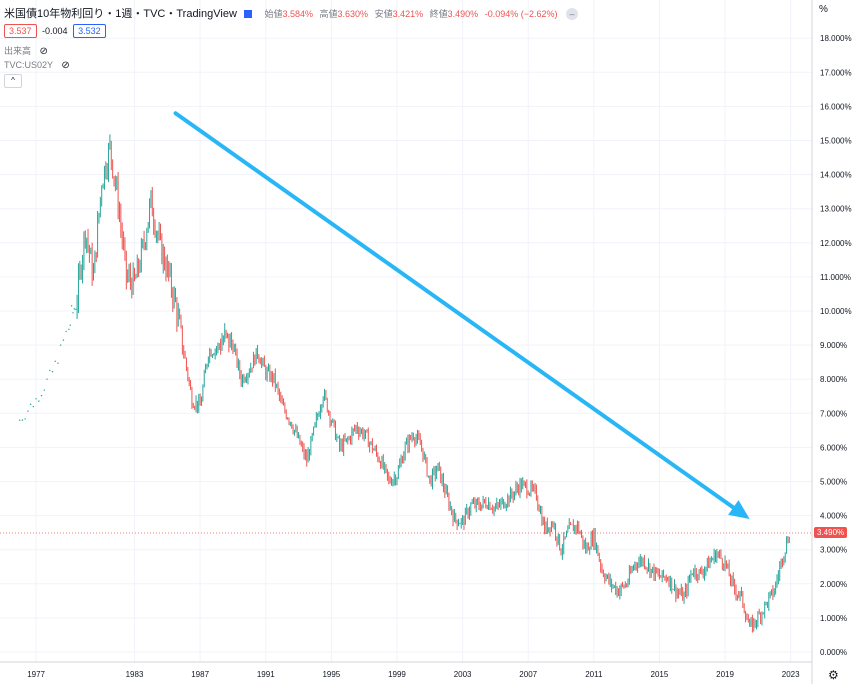 The image size is (855, 684). What do you see at coordinates (836, 209) in the screenshot?
I see `y-tick-label: 13.000%` at bounding box center [836, 209].